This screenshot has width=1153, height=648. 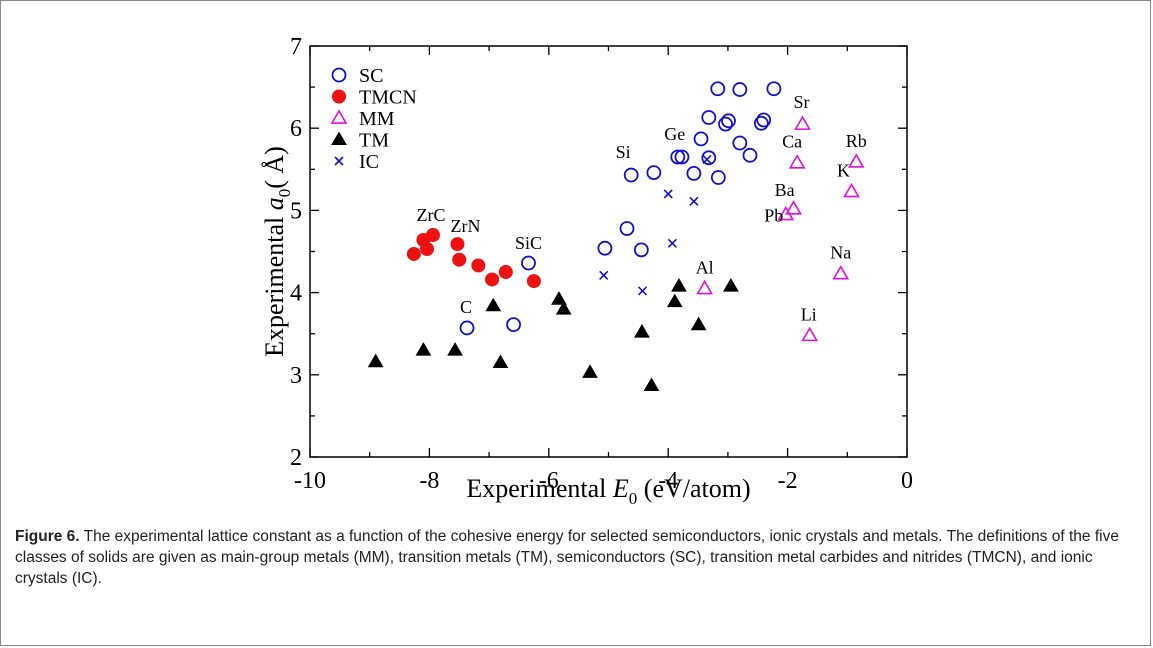 I want to click on y-tick-label: 5, so click(x=296, y=211).